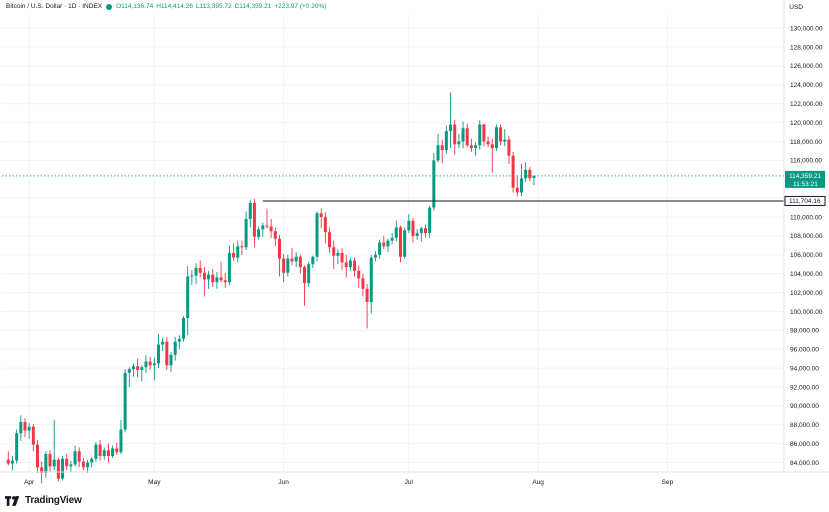 This screenshot has height=512, width=829. I want to click on x-tick-label: Jul, so click(409, 482).